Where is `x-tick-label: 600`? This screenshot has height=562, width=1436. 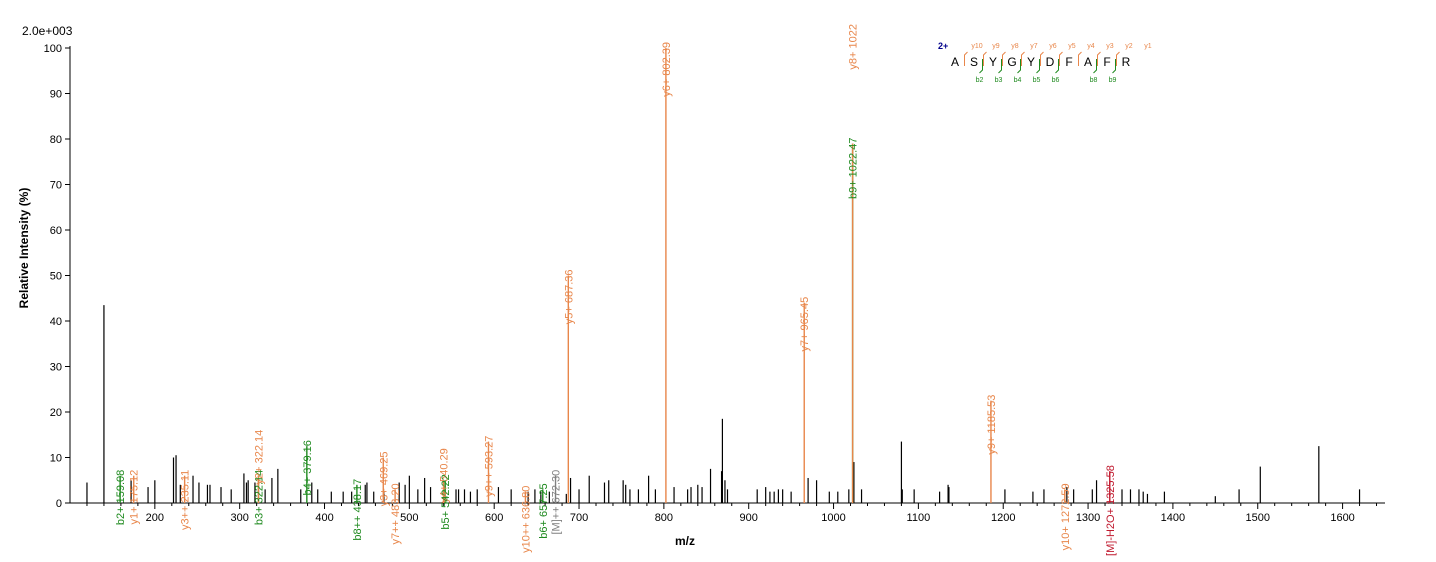
x-tick-label: 600 is located at coordinates (494, 518).